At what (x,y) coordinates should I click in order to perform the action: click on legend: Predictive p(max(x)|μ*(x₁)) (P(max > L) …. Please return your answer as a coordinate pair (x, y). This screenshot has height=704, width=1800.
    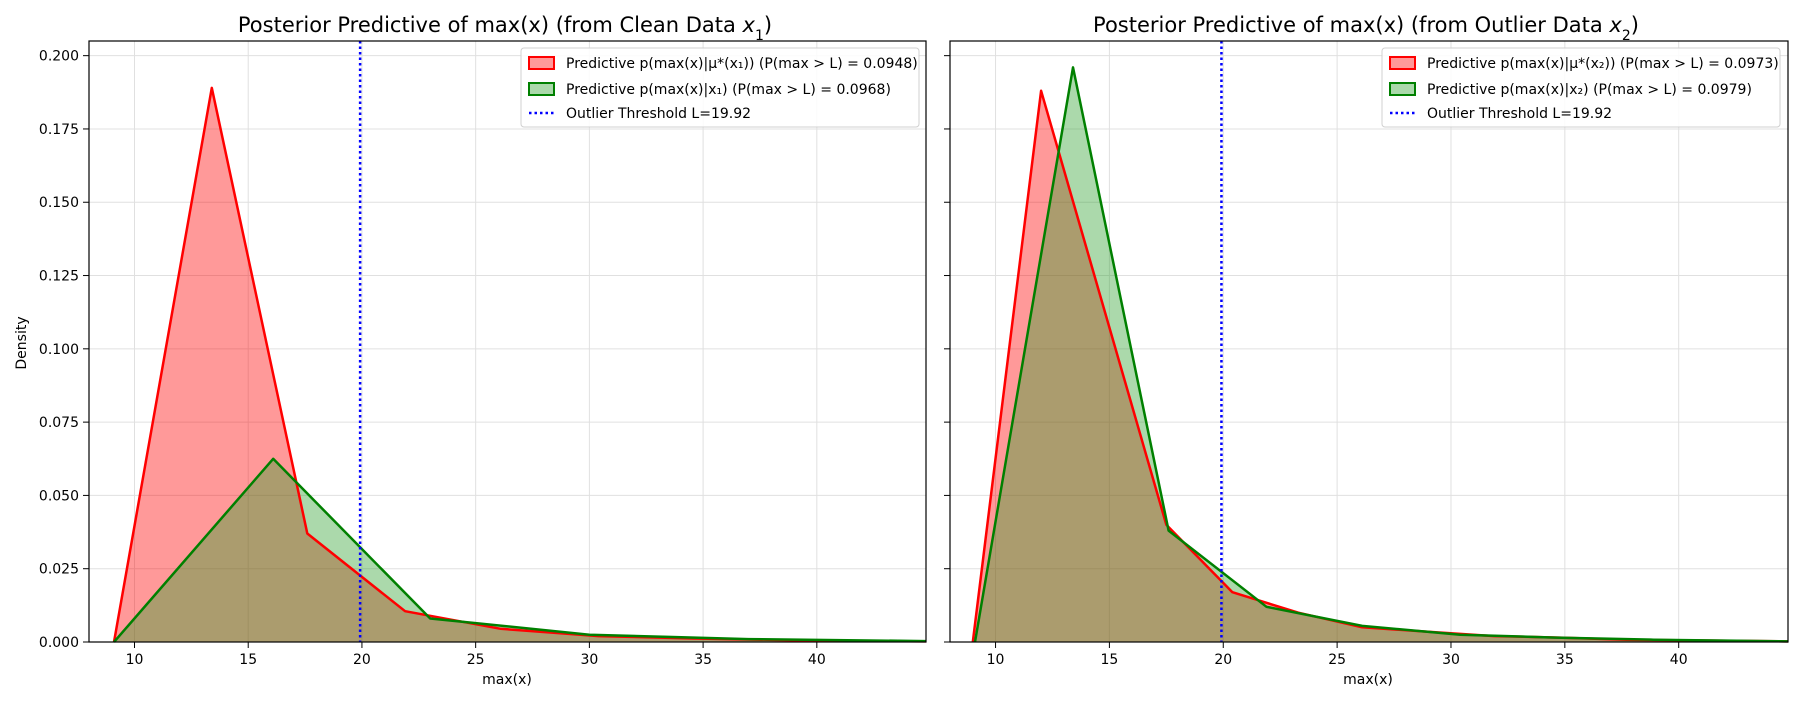
    Looking at the image, I should click on (720, 87).